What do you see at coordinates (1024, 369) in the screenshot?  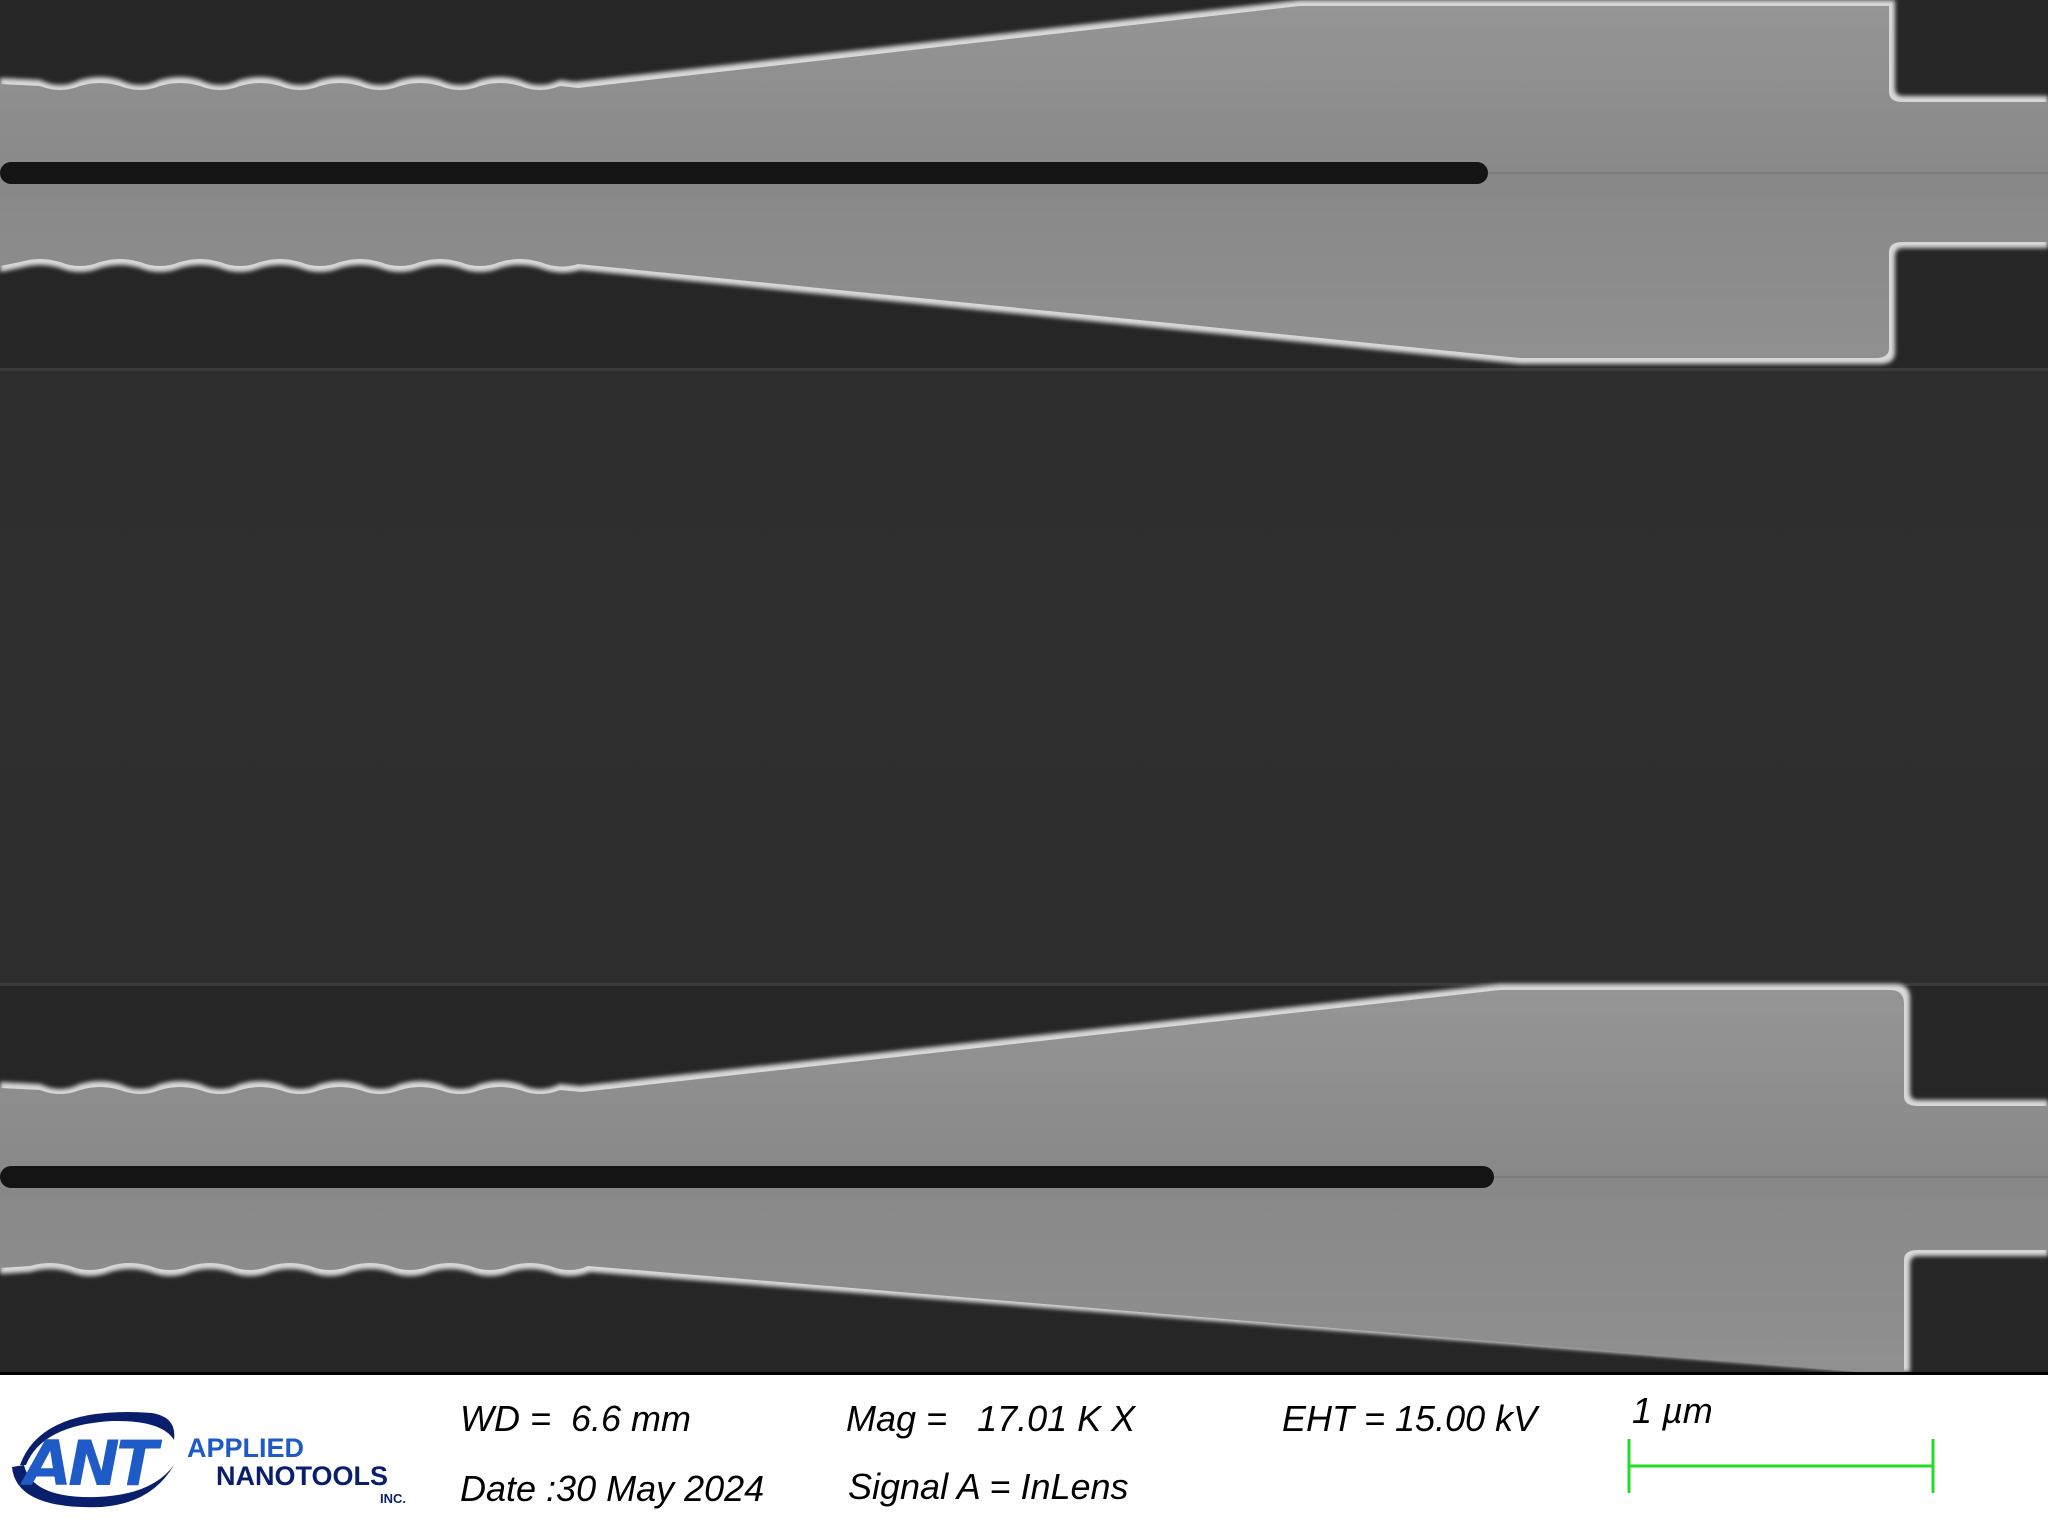 I see `upper-trench-edge` at bounding box center [1024, 369].